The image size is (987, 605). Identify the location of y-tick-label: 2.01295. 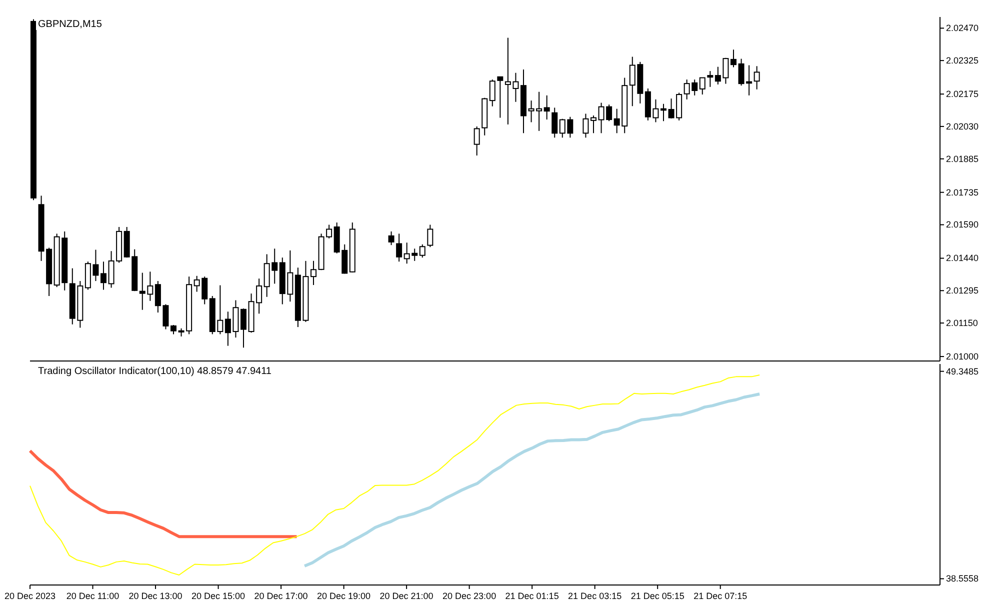
(962, 291).